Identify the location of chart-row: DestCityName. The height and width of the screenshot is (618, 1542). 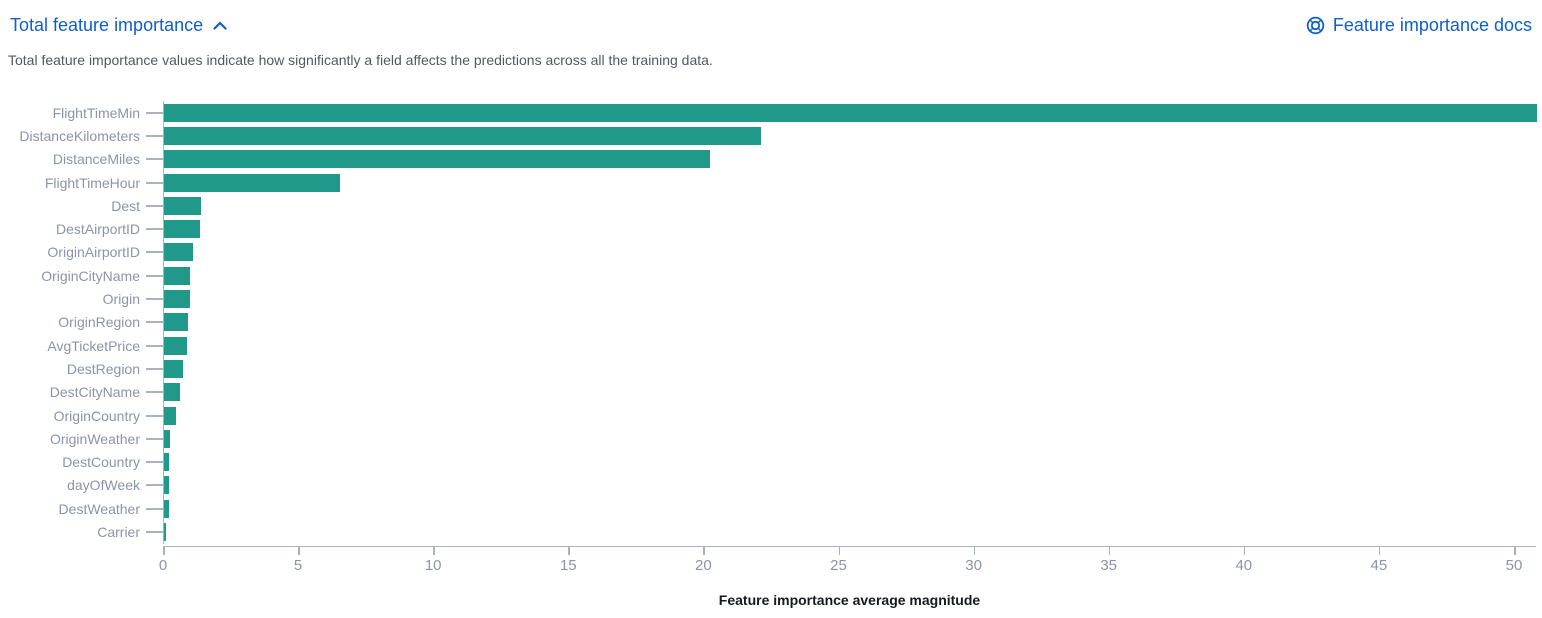
(771, 392).